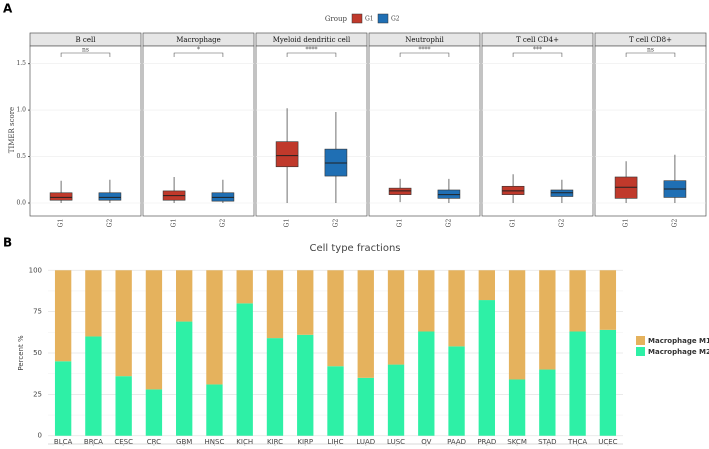  I want to click on x-tick-label: KICH, so click(244, 442).